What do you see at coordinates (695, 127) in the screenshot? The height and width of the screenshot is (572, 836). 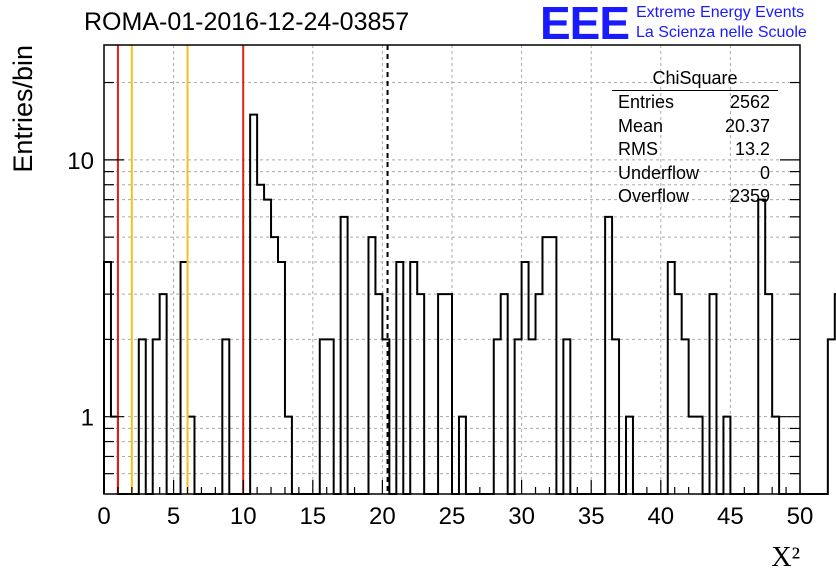 I see `stats-row-mean: Mean 20.37` at bounding box center [695, 127].